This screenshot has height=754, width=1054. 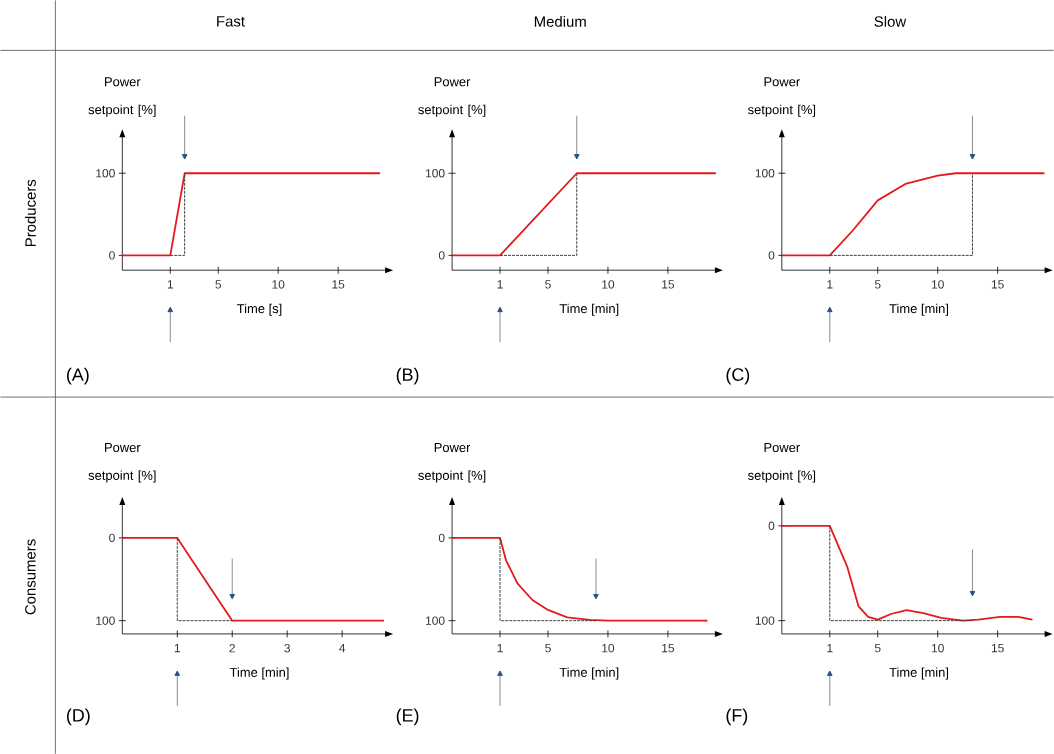 What do you see at coordinates (560, 21) in the screenshot?
I see `chart-title: Medium` at bounding box center [560, 21].